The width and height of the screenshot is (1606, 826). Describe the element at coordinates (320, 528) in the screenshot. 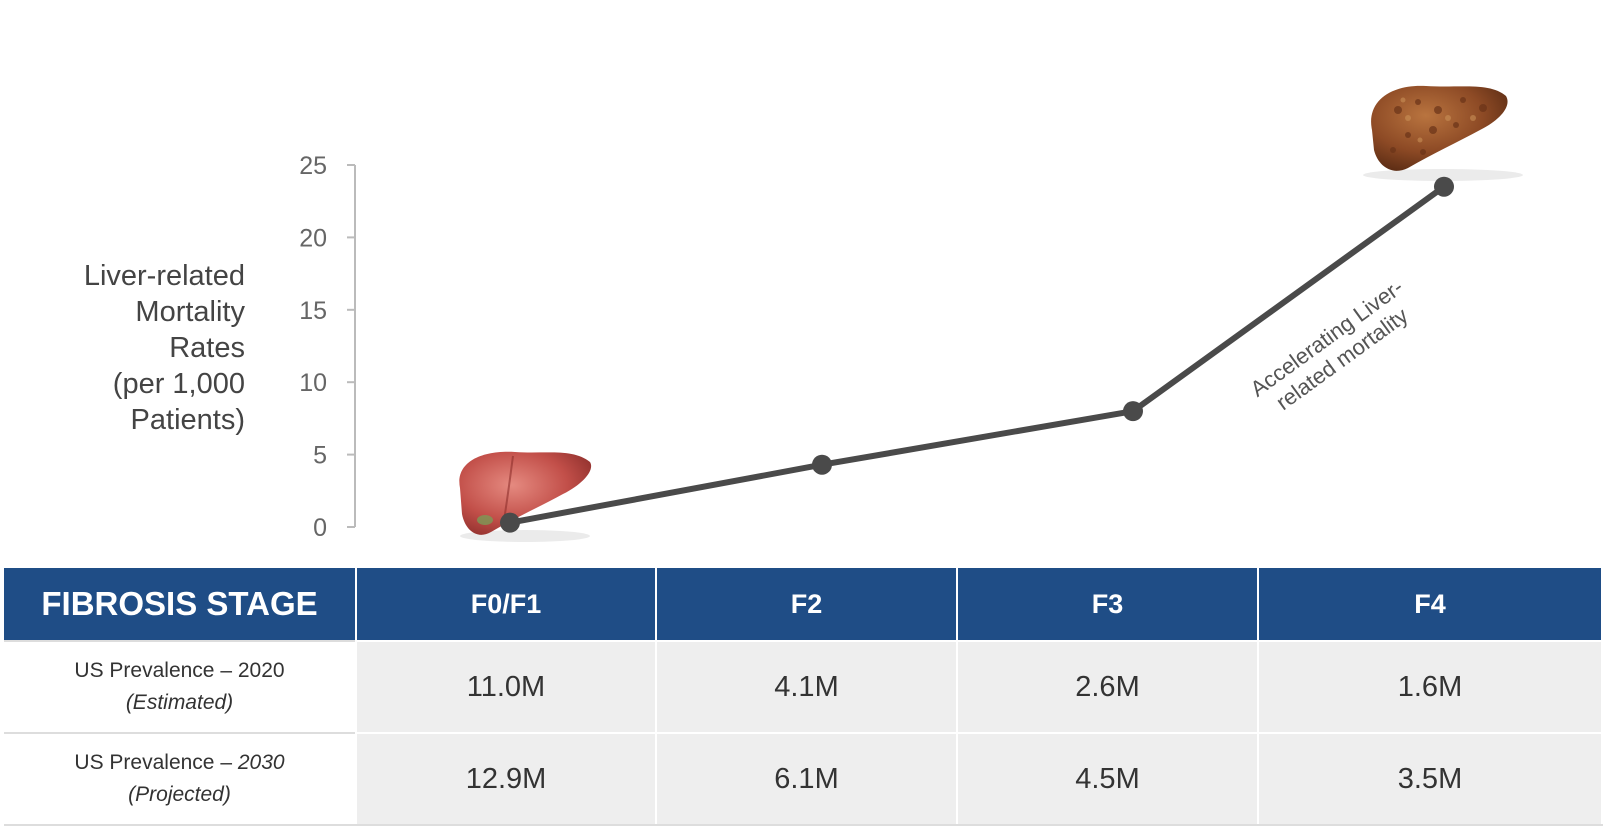

I see `y-tick-label: 0` at that location.